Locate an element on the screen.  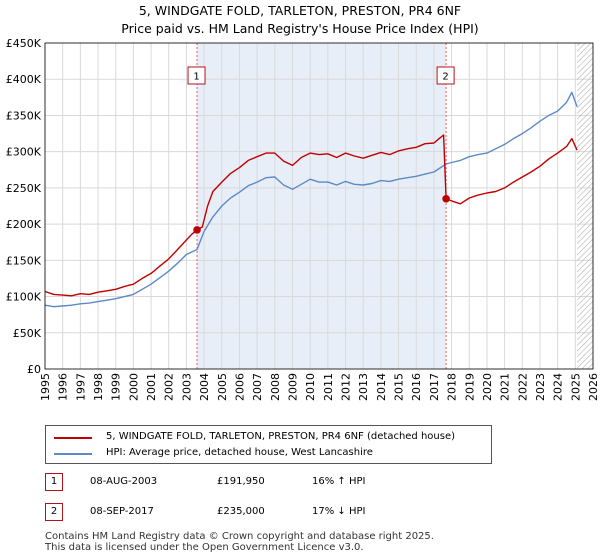
x-tick-label: 2017 is located at coordinates (434, 387).